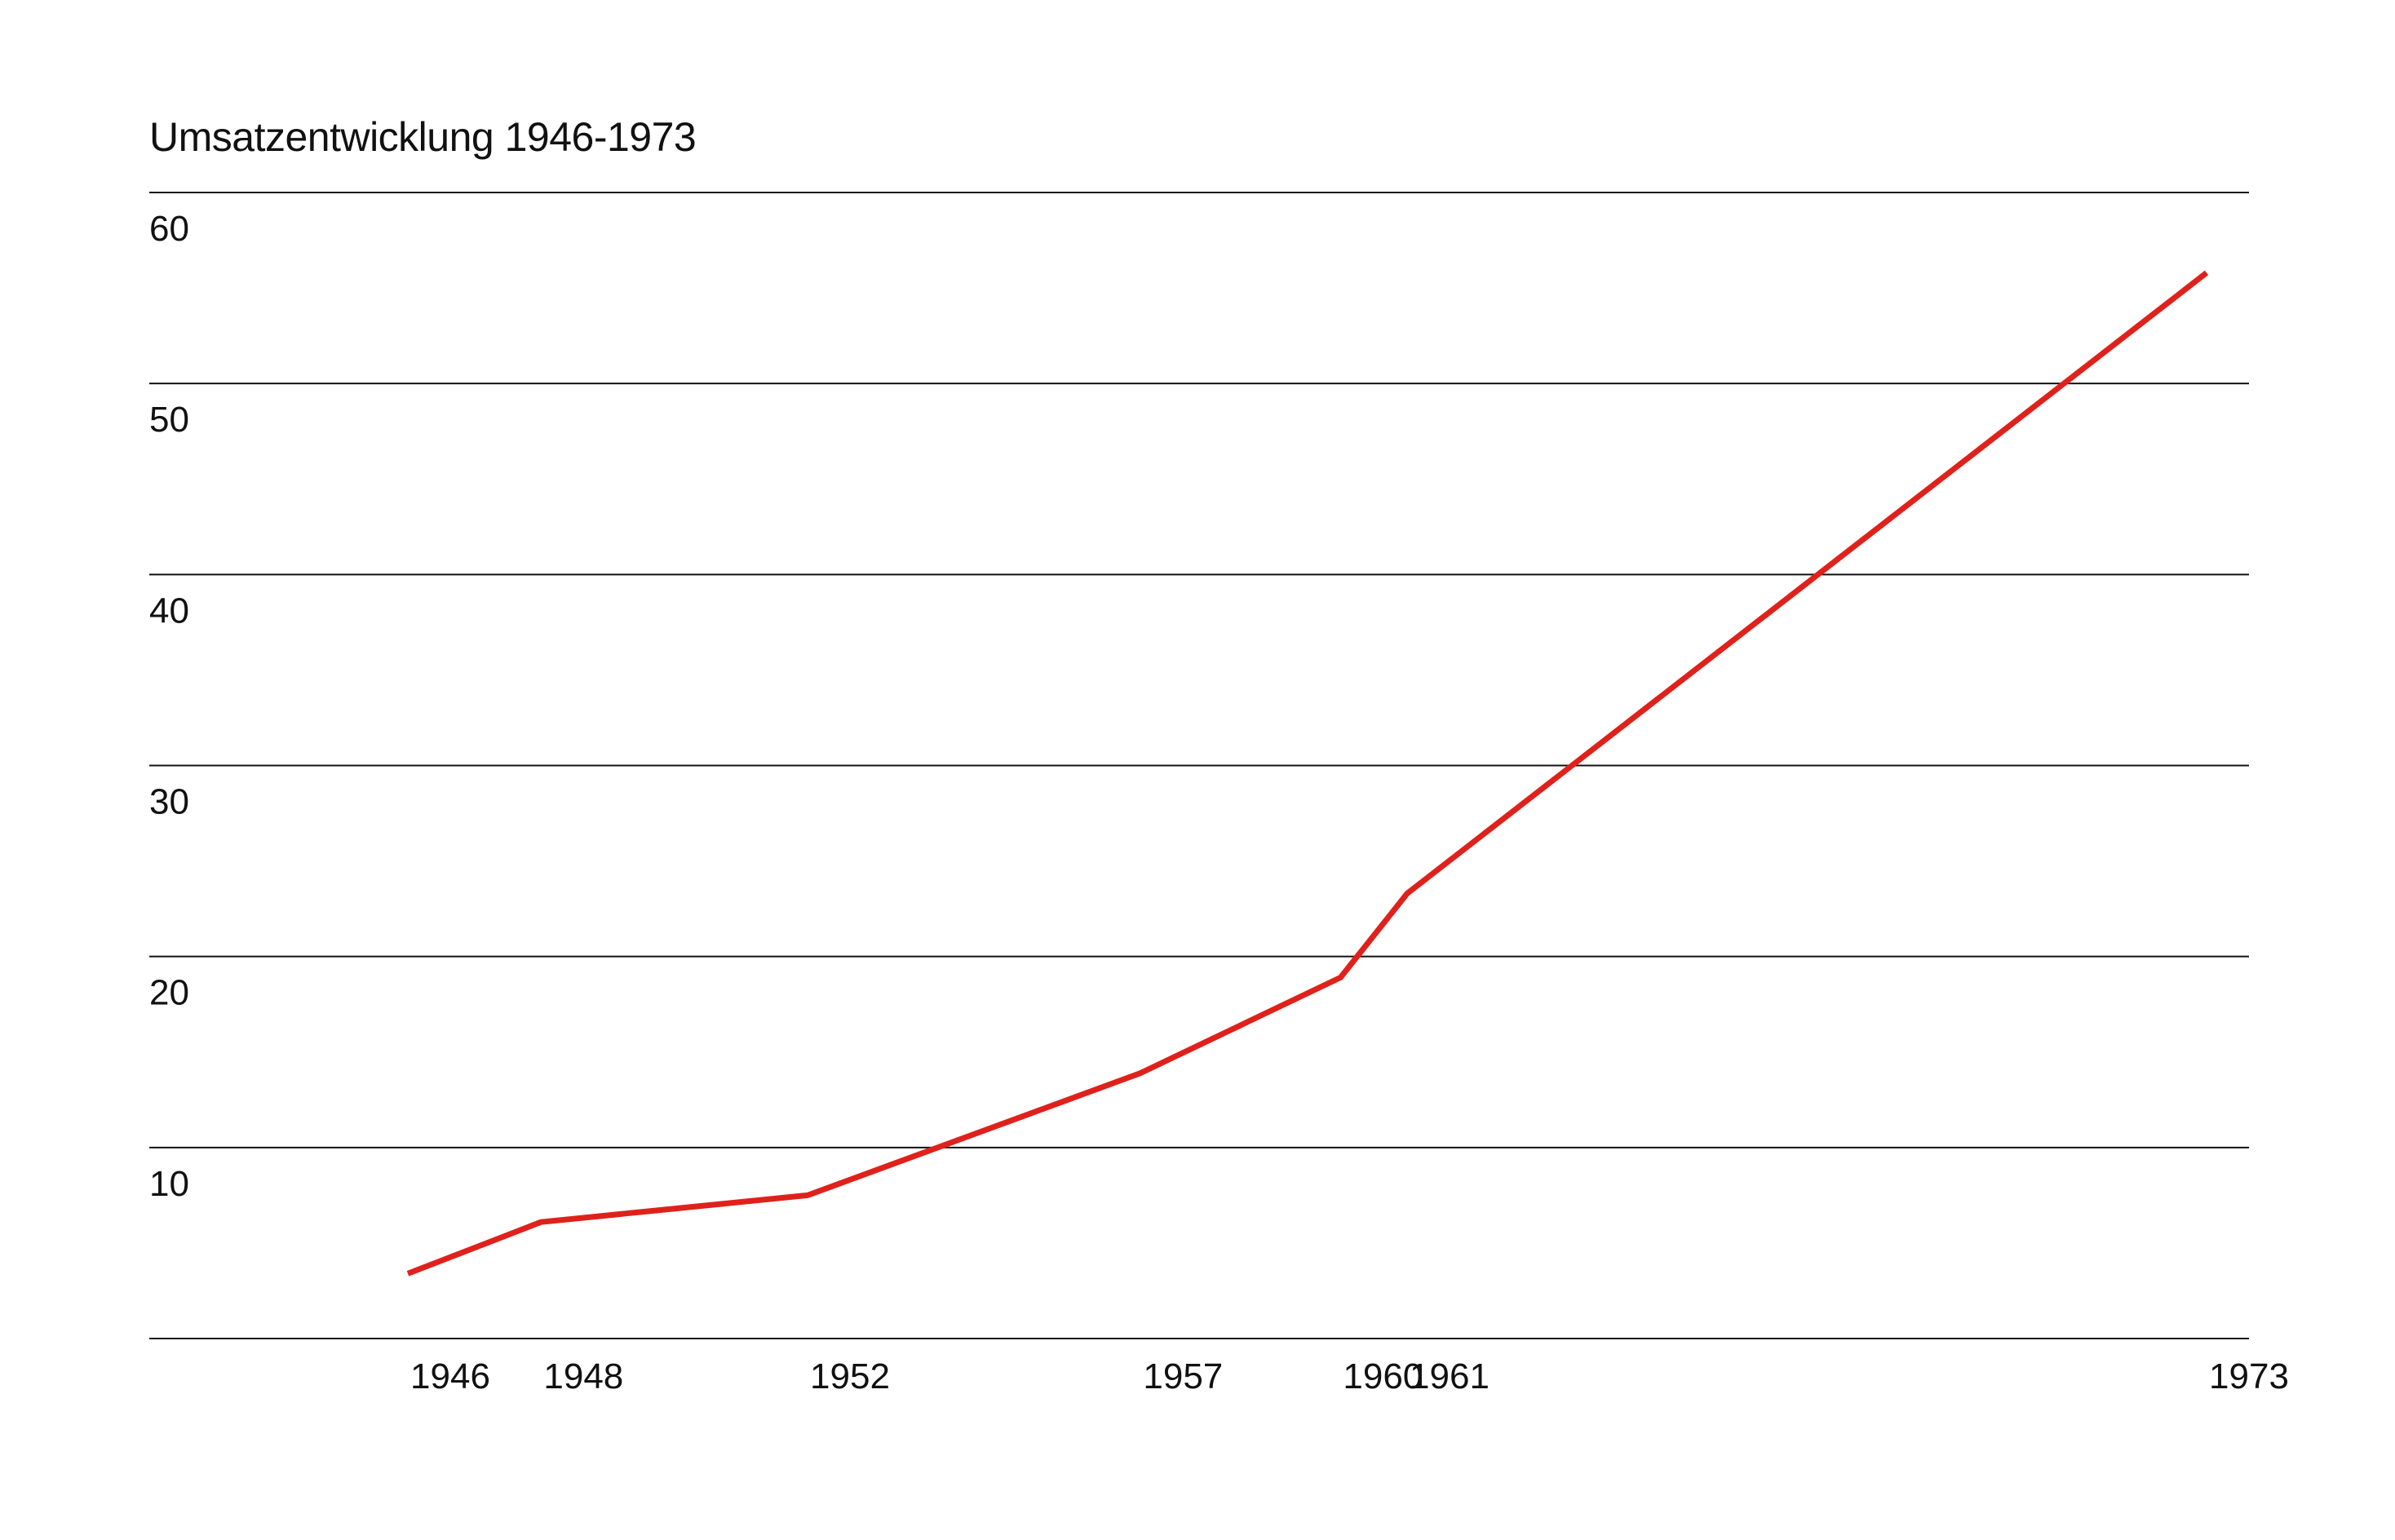 The width and height of the screenshot is (2395, 1540). Describe the element at coordinates (1183, 1376) in the screenshot. I see `x-tick-label: 1957` at that location.